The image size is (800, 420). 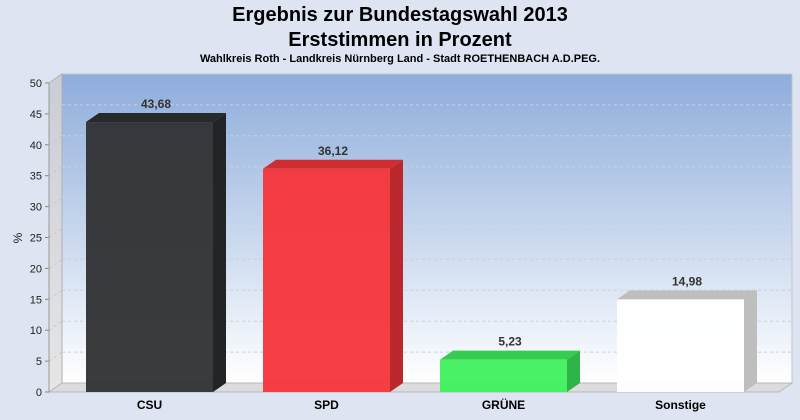 I want to click on y-tick-label: 50, so click(x=36, y=84).